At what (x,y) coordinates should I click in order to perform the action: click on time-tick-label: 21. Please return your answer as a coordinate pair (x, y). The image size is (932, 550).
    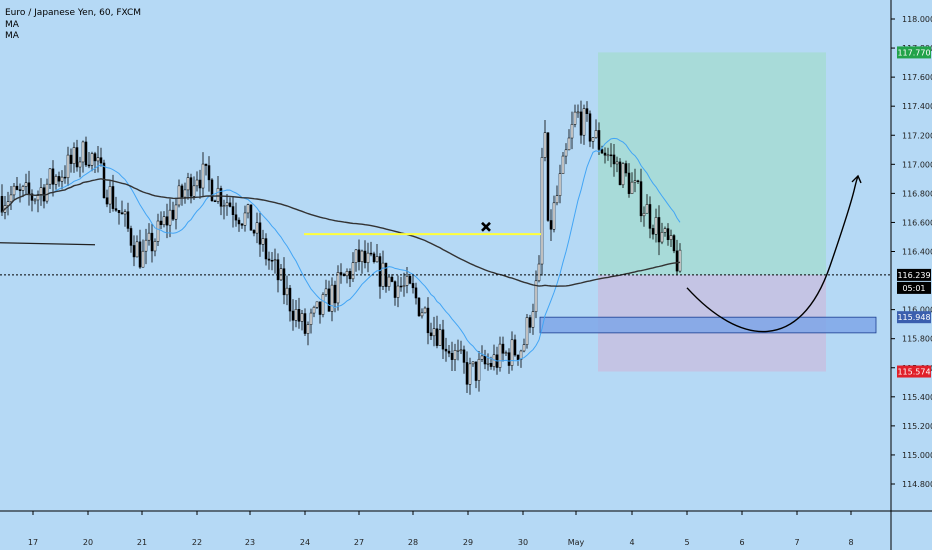
    Looking at the image, I should click on (142, 542).